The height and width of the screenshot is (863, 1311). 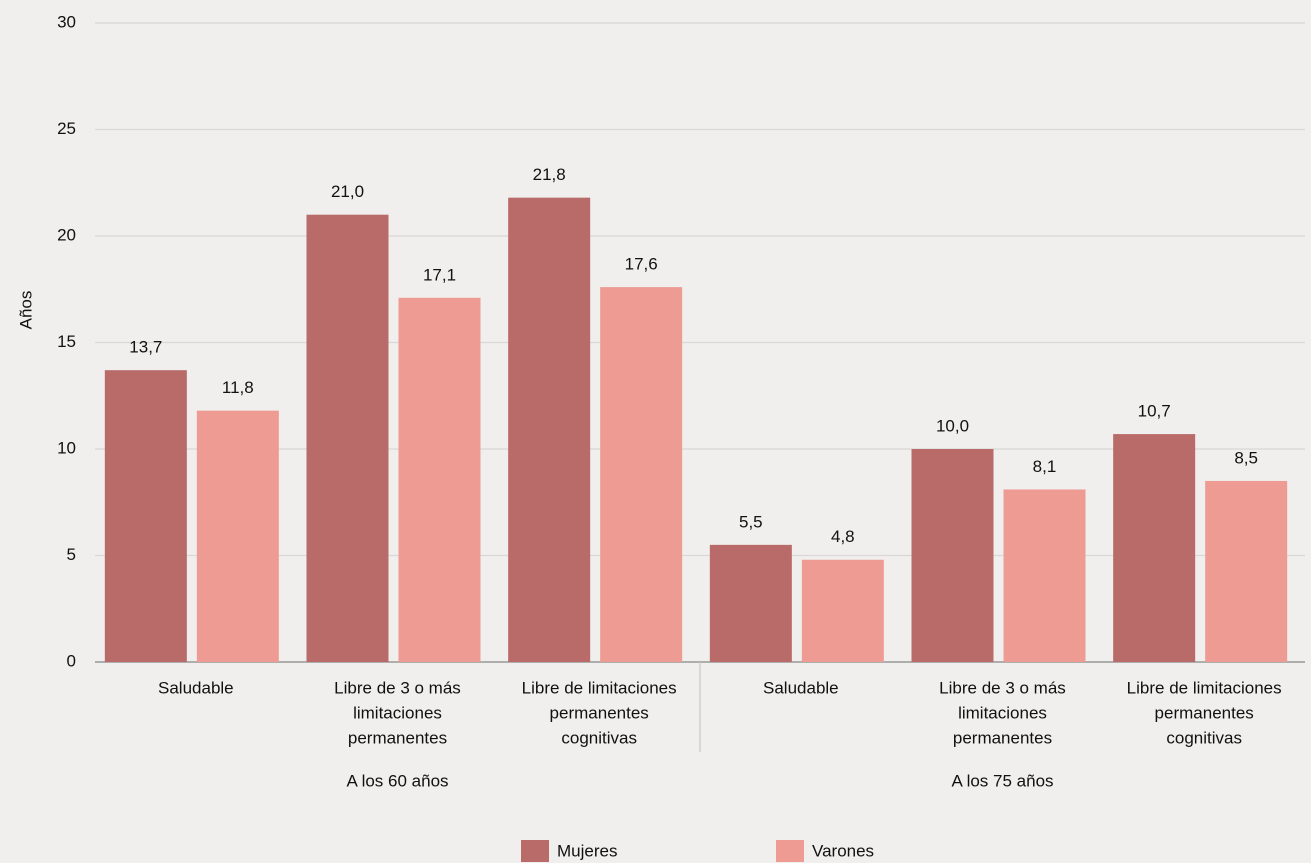 What do you see at coordinates (66, 21) in the screenshot?
I see `y-tick-label: 30` at bounding box center [66, 21].